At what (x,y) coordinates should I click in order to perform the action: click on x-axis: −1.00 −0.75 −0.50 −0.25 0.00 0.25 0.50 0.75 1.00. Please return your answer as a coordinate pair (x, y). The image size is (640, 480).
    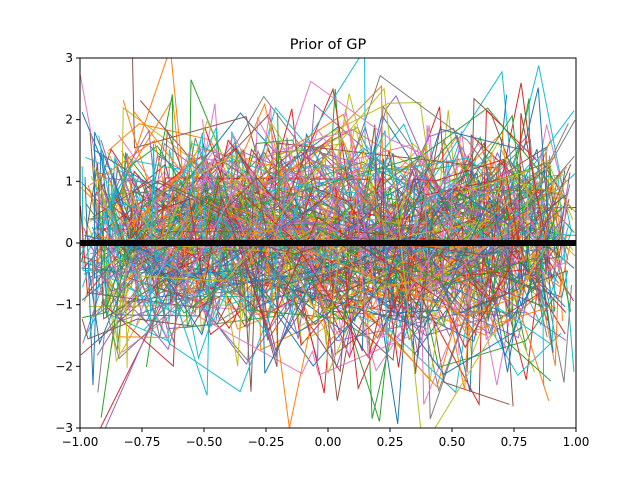
    Looking at the image, I should click on (326, 438).